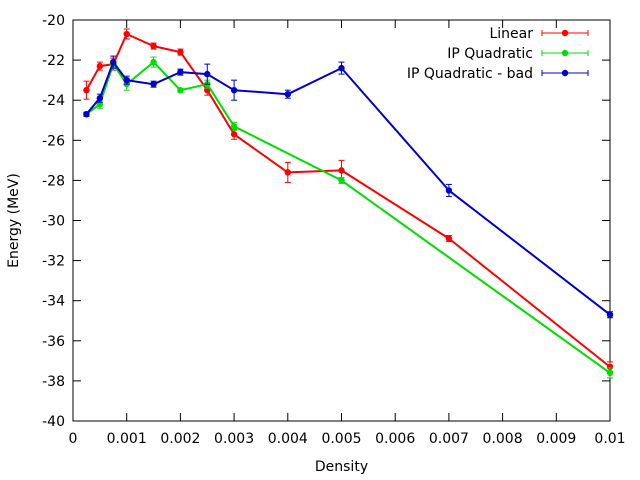 The image size is (640, 480). What do you see at coordinates (511, 34) in the screenshot?
I see `legend-label: Linear` at bounding box center [511, 34].